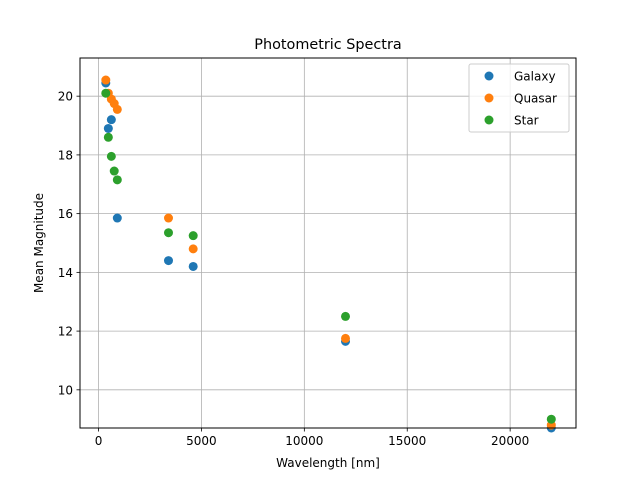  I want to click on chart-title: Photometric Spectra, so click(327, 45).